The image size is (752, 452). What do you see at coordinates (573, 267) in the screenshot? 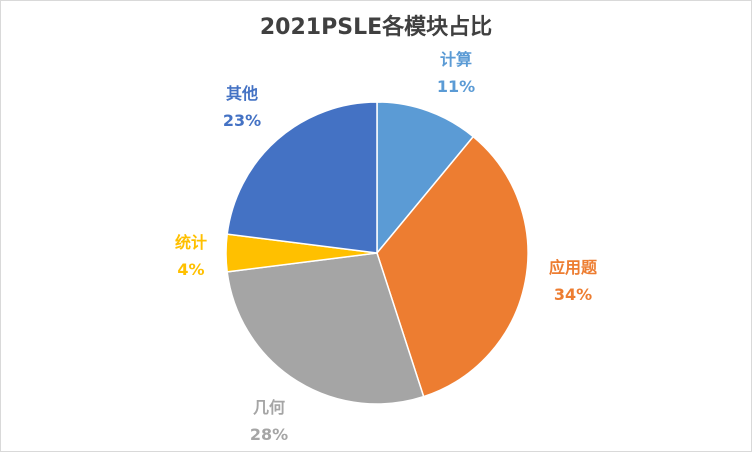
I see `slice-label-1: 应用题` at bounding box center [573, 267].